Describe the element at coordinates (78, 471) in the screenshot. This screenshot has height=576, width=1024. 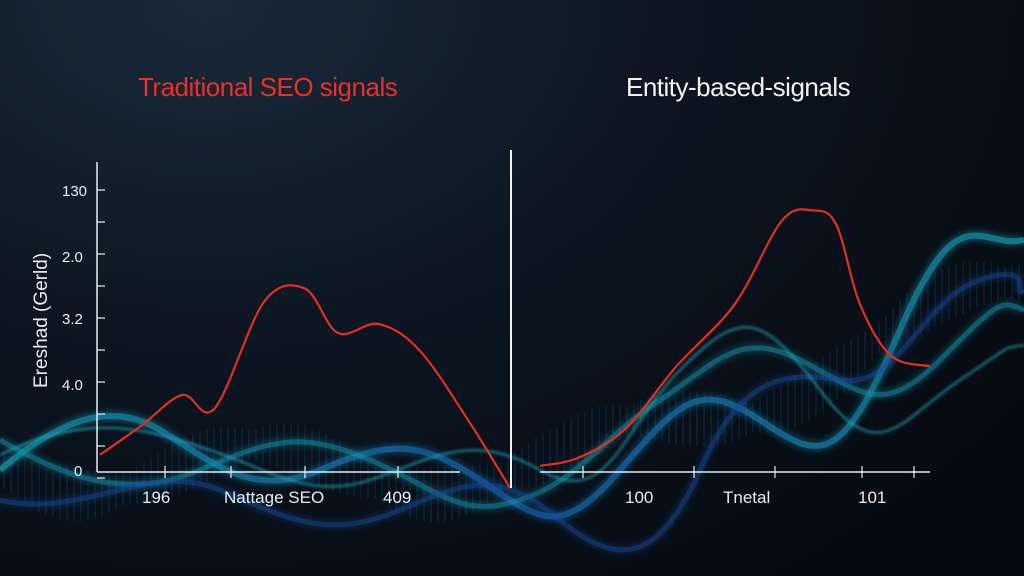
I see `chart-left-y-tick-label: 0` at that location.